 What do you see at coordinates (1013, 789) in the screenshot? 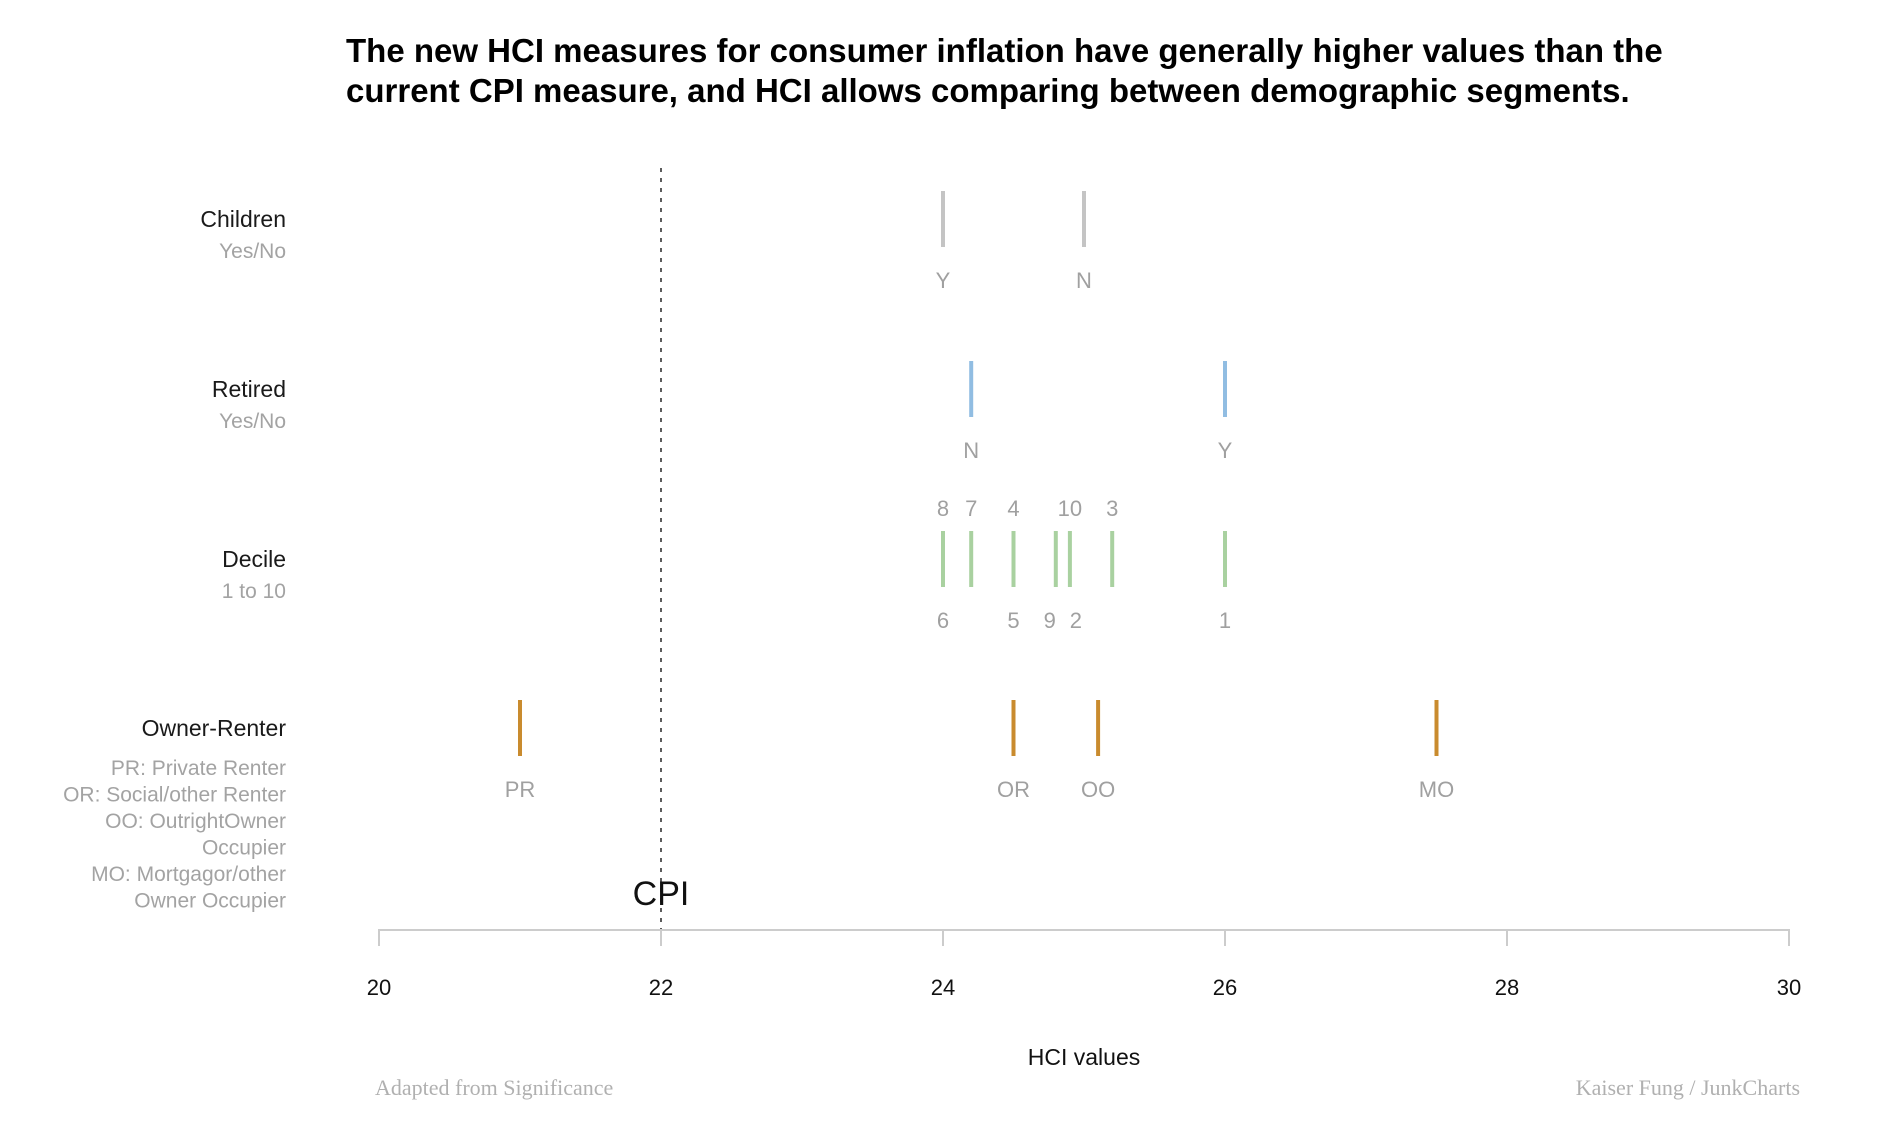
I see `point-label-owner-renter-or: OR` at bounding box center [1013, 789].